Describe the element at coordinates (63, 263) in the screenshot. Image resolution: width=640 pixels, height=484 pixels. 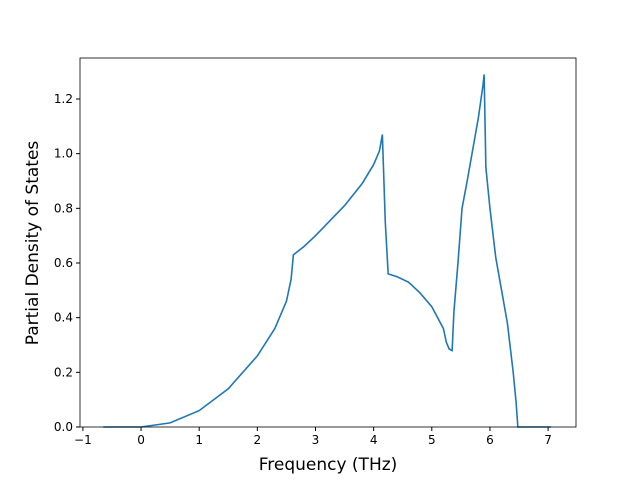
I see `y-tick-label: 0.6` at that location.